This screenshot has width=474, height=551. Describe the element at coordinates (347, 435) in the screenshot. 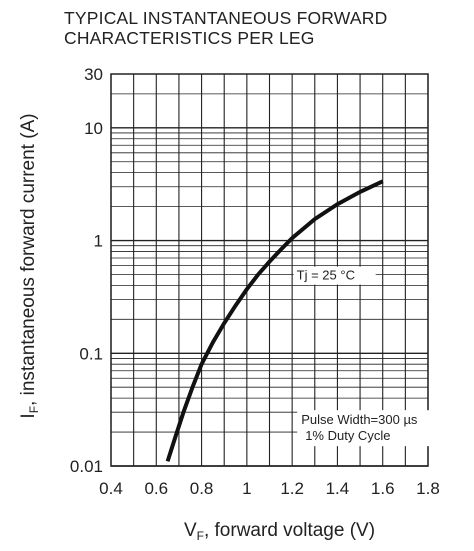

I see `duty-cycle-label: 1% Duty Cycle` at that location.